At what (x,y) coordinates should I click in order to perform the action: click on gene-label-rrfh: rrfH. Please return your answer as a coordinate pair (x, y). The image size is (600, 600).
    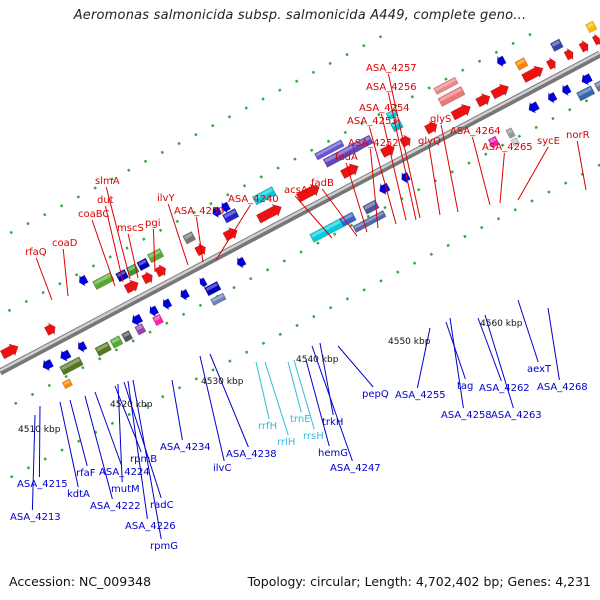
    Looking at the image, I should click on (267, 426).